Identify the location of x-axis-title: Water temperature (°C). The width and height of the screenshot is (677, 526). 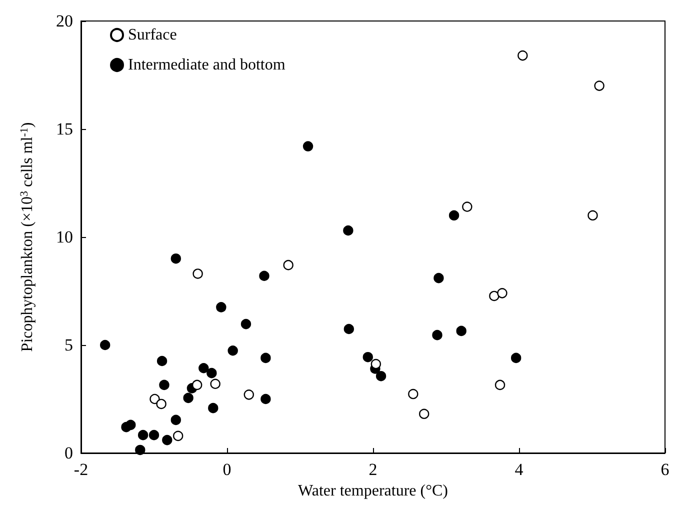
(373, 491).